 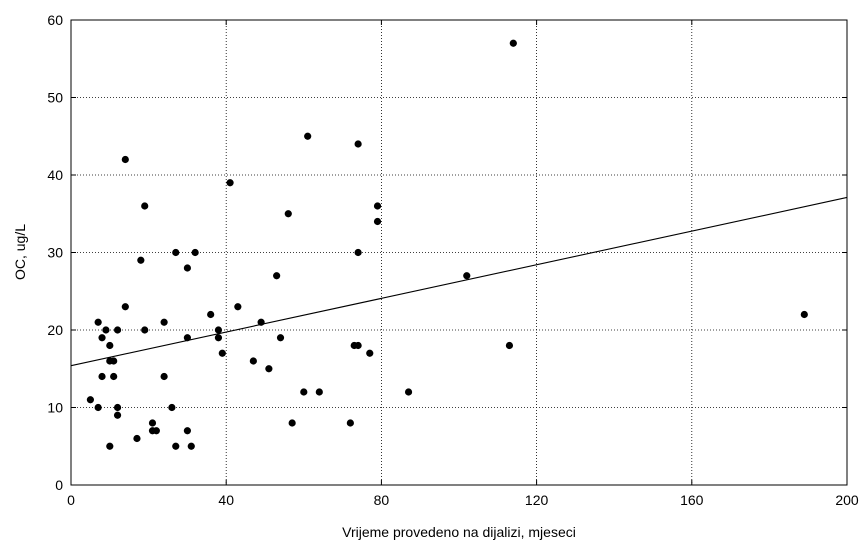 What do you see at coordinates (55, 330) in the screenshot?
I see `y-tick-label: 20` at bounding box center [55, 330].